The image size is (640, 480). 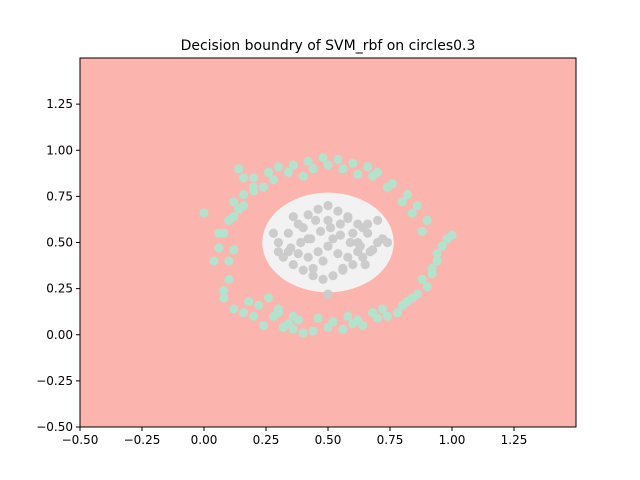 I want to click on y-tick-label: 1.25, so click(x=59, y=104).